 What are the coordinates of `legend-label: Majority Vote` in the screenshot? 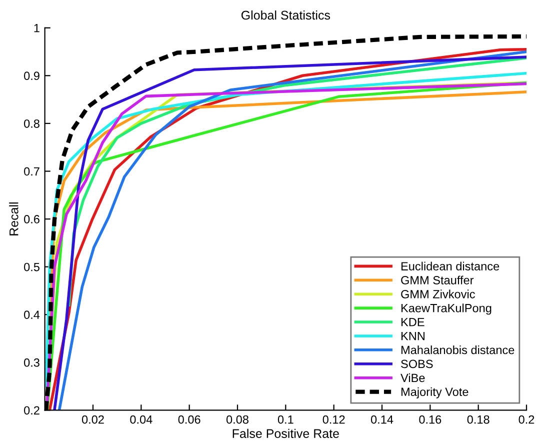 It's located at (434, 392).